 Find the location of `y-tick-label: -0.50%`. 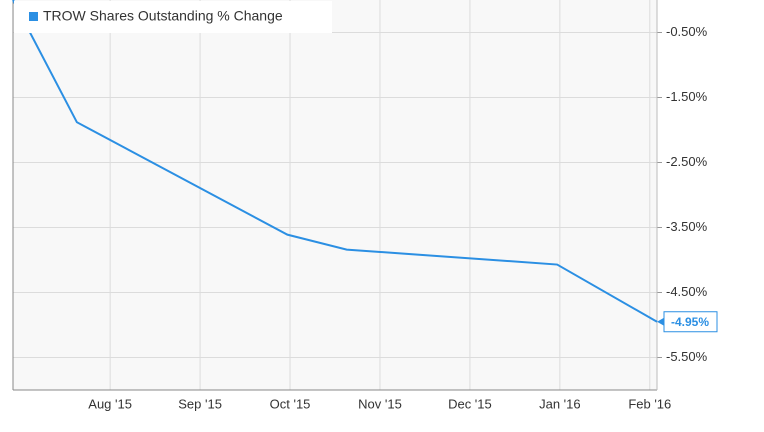

y-tick-label: -0.50% is located at coordinates (687, 31).